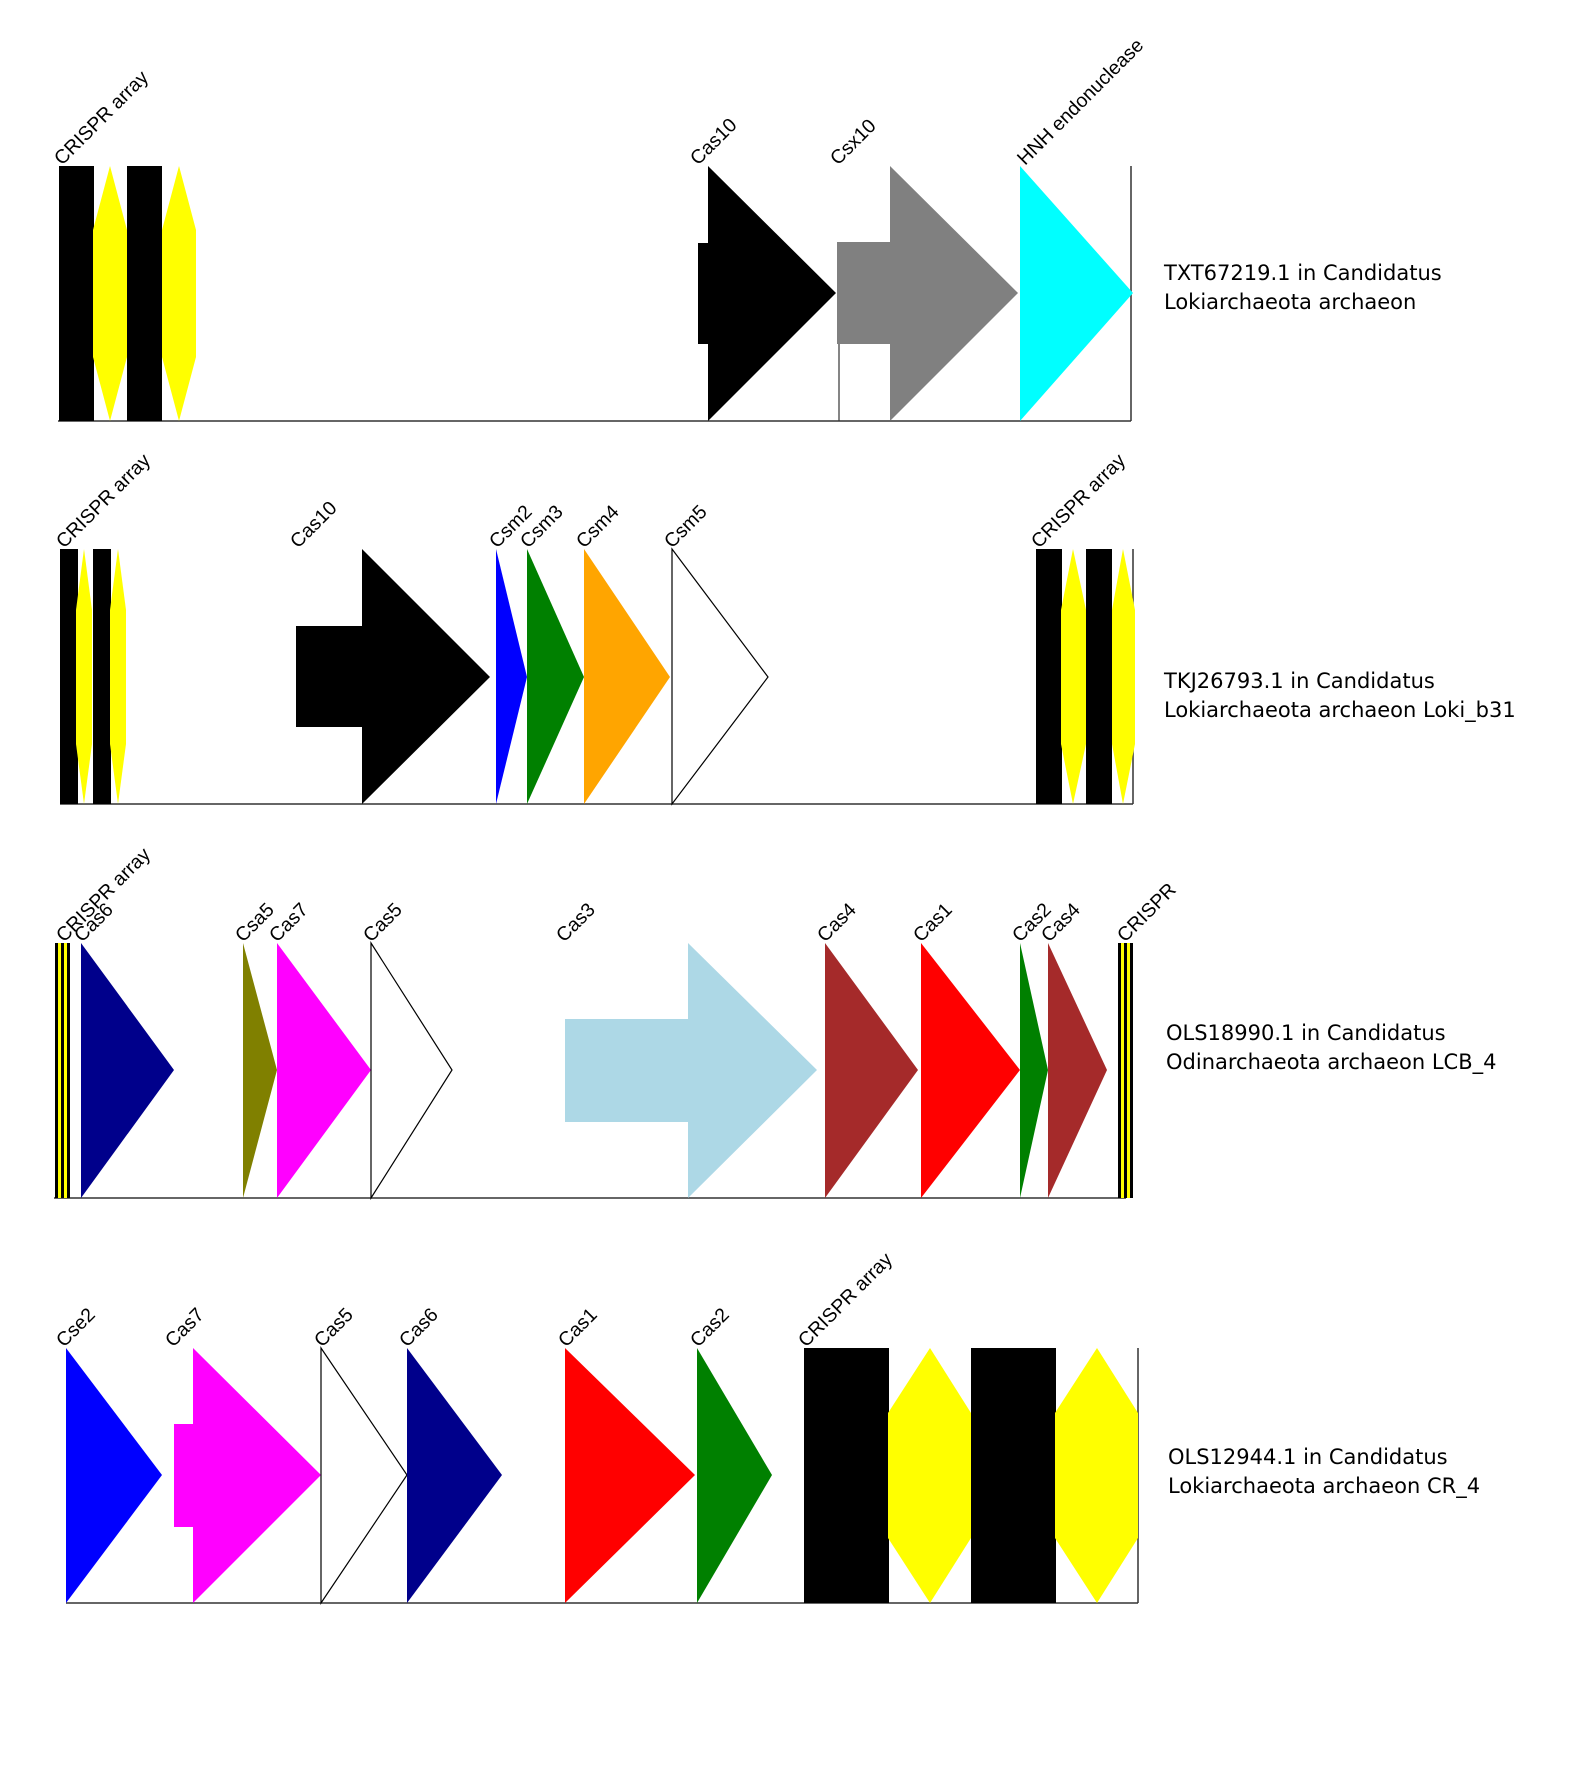  Describe the element at coordinates (260, 1070) in the screenshot. I see `locus-3-csa5-gene` at that location.